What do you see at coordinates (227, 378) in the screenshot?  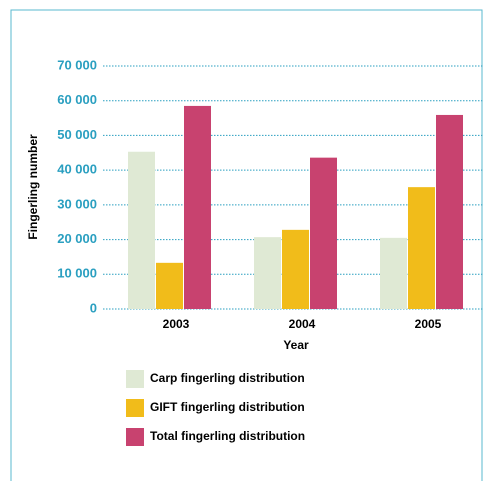 I see `legend-label: Carp fingerling distribution` at bounding box center [227, 378].